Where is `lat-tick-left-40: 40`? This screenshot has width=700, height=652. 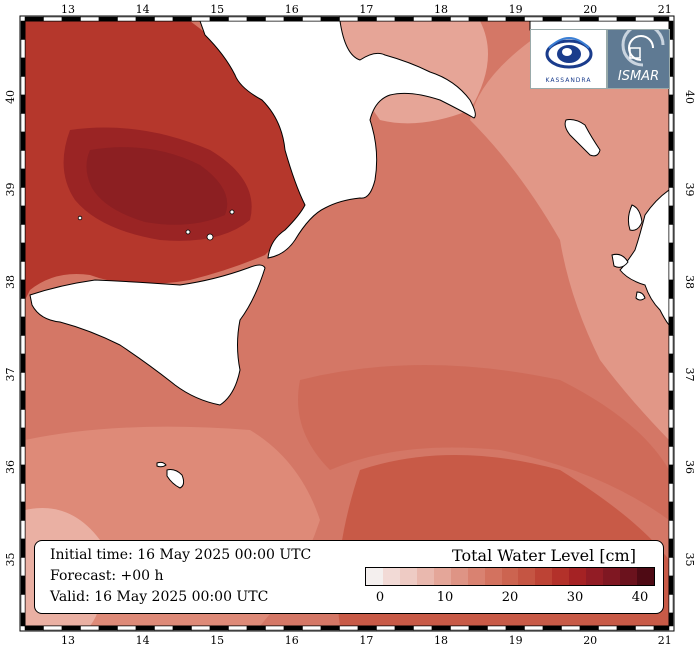 lat-tick-left-40: 40 is located at coordinates (10, 97).